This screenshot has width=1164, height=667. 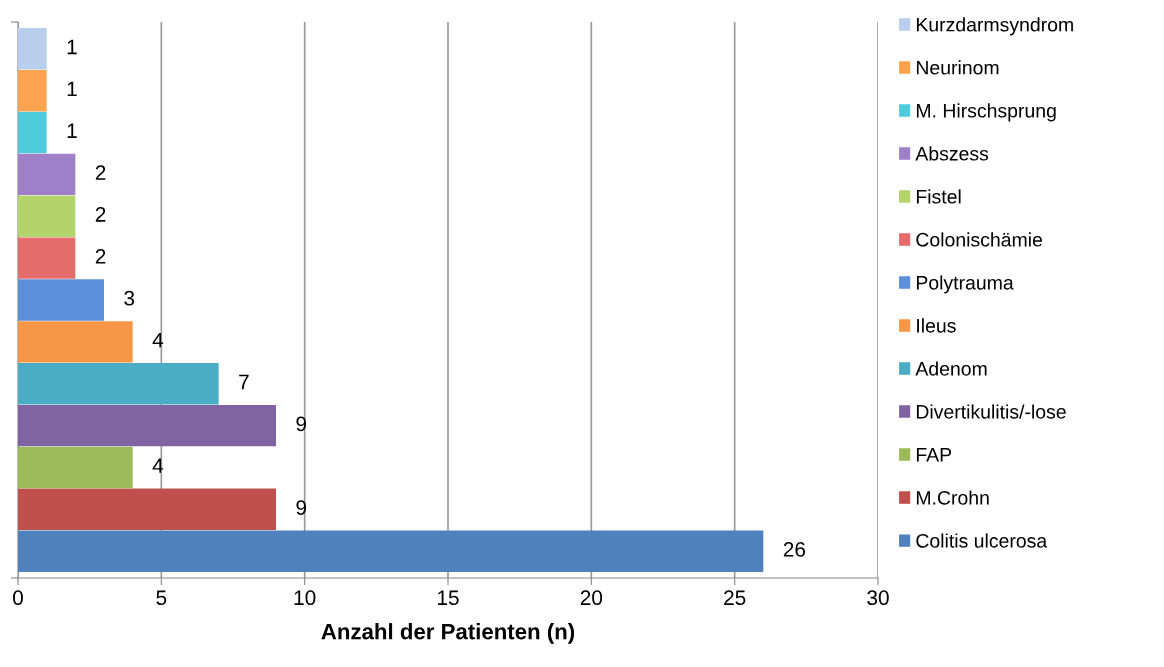 What do you see at coordinates (794, 549) in the screenshot?
I see `data-label: 26` at bounding box center [794, 549].